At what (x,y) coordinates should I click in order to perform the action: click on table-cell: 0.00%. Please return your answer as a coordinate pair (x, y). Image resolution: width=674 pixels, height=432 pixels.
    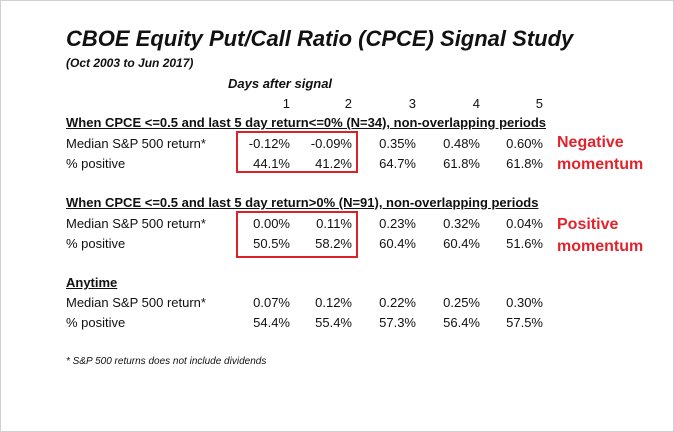
    Looking at the image, I should click on (271, 223).